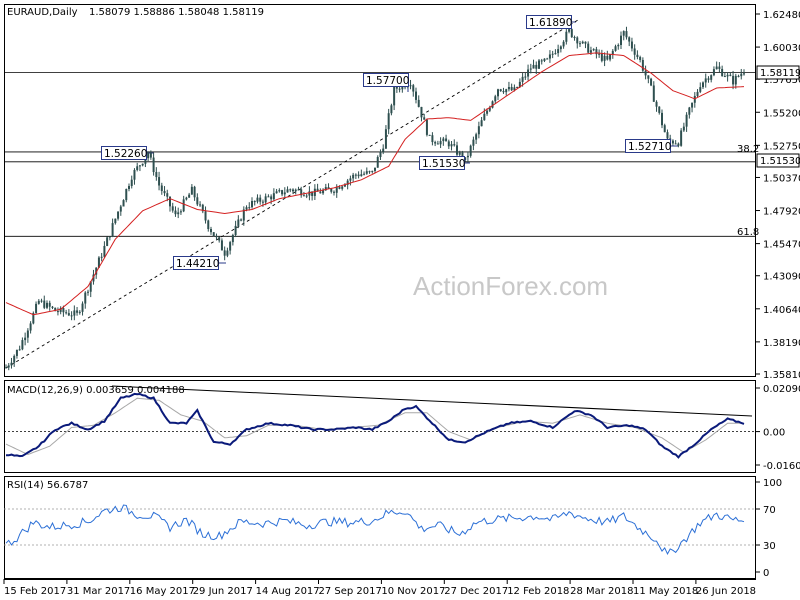  What do you see at coordinates (774, 433) in the screenshot?
I see `macd-tick-label: 0.00` at bounding box center [774, 433].